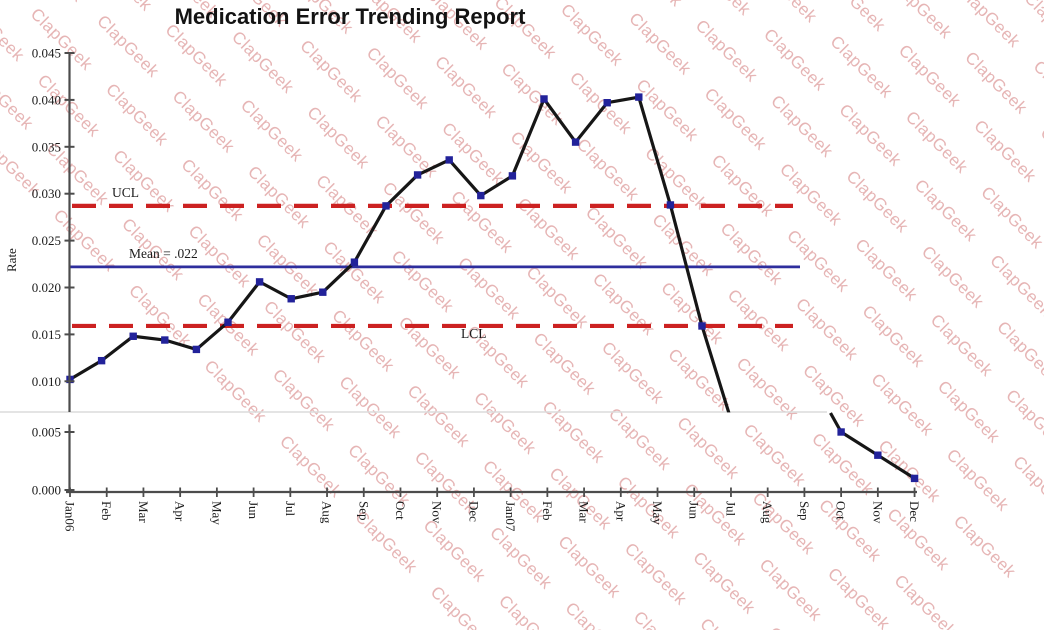 This screenshot has width=1044, height=630. Describe the element at coordinates (46, 146) in the screenshot. I see `y-tick-label: 0.035` at that location.